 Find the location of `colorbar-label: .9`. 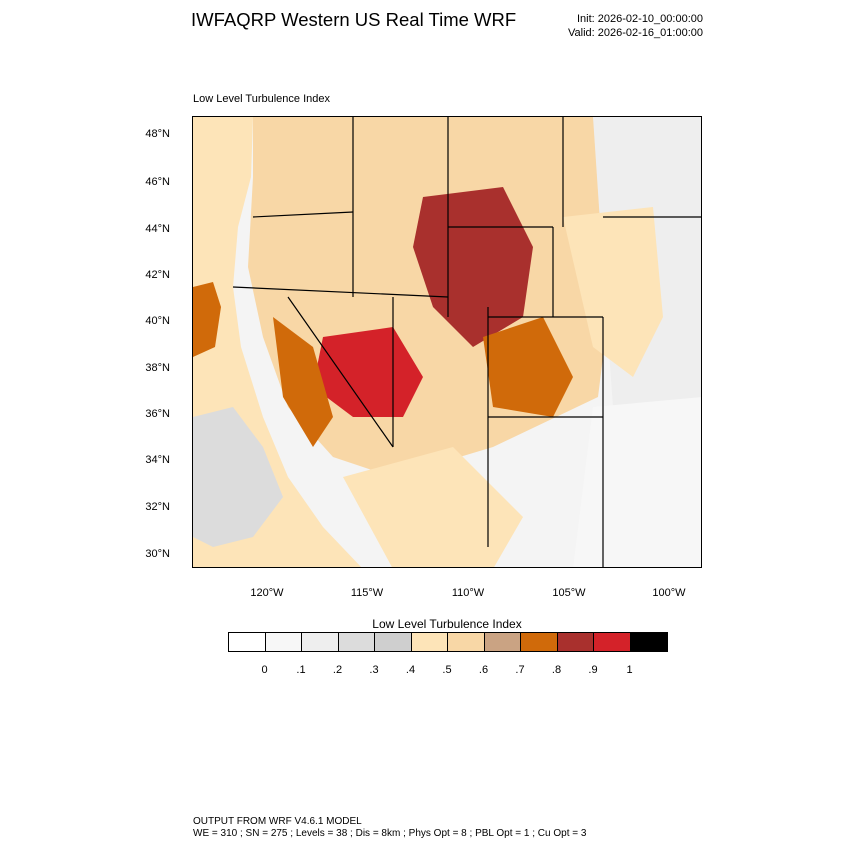

colorbar-label: .9 is located at coordinates (593, 670).